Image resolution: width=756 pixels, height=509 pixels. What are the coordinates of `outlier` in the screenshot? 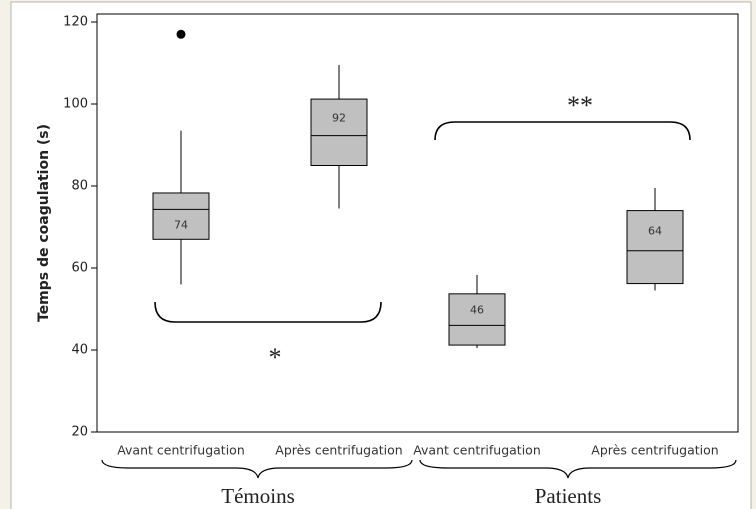 It's located at (181, 34).